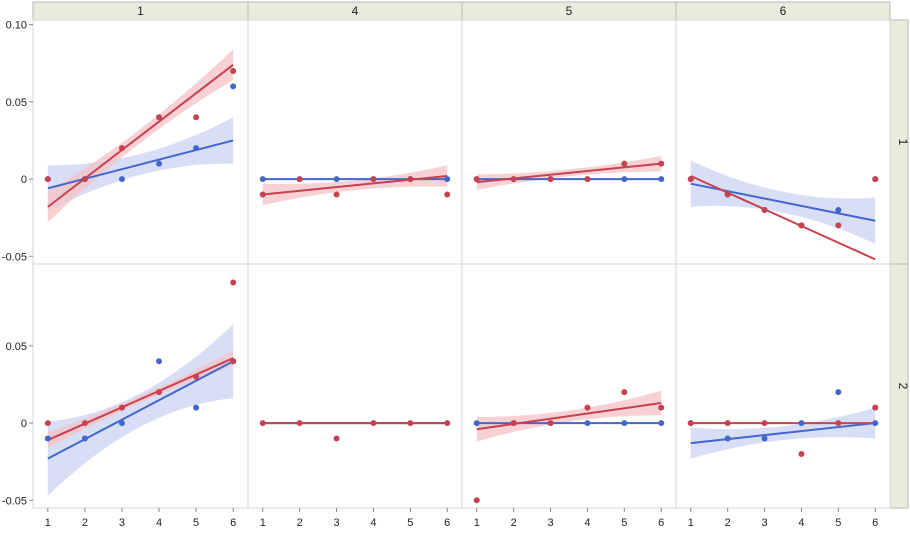  What do you see at coordinates (783, 11) in the screenshot?
I see `column-header-label: 6` at bounding box center [783, 11].